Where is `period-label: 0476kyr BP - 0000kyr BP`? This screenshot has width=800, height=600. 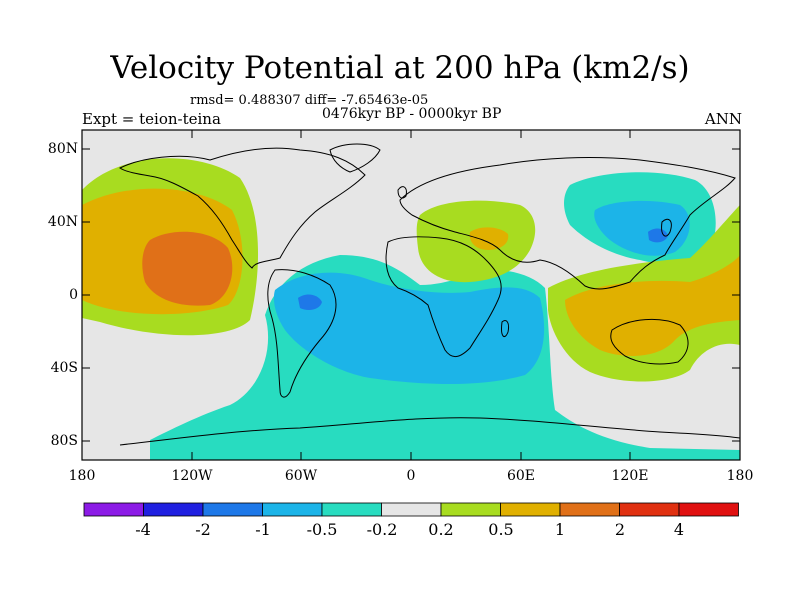
period-label: 0476kyr BP - 0000kyr BP is located at coordinates (412, 114).